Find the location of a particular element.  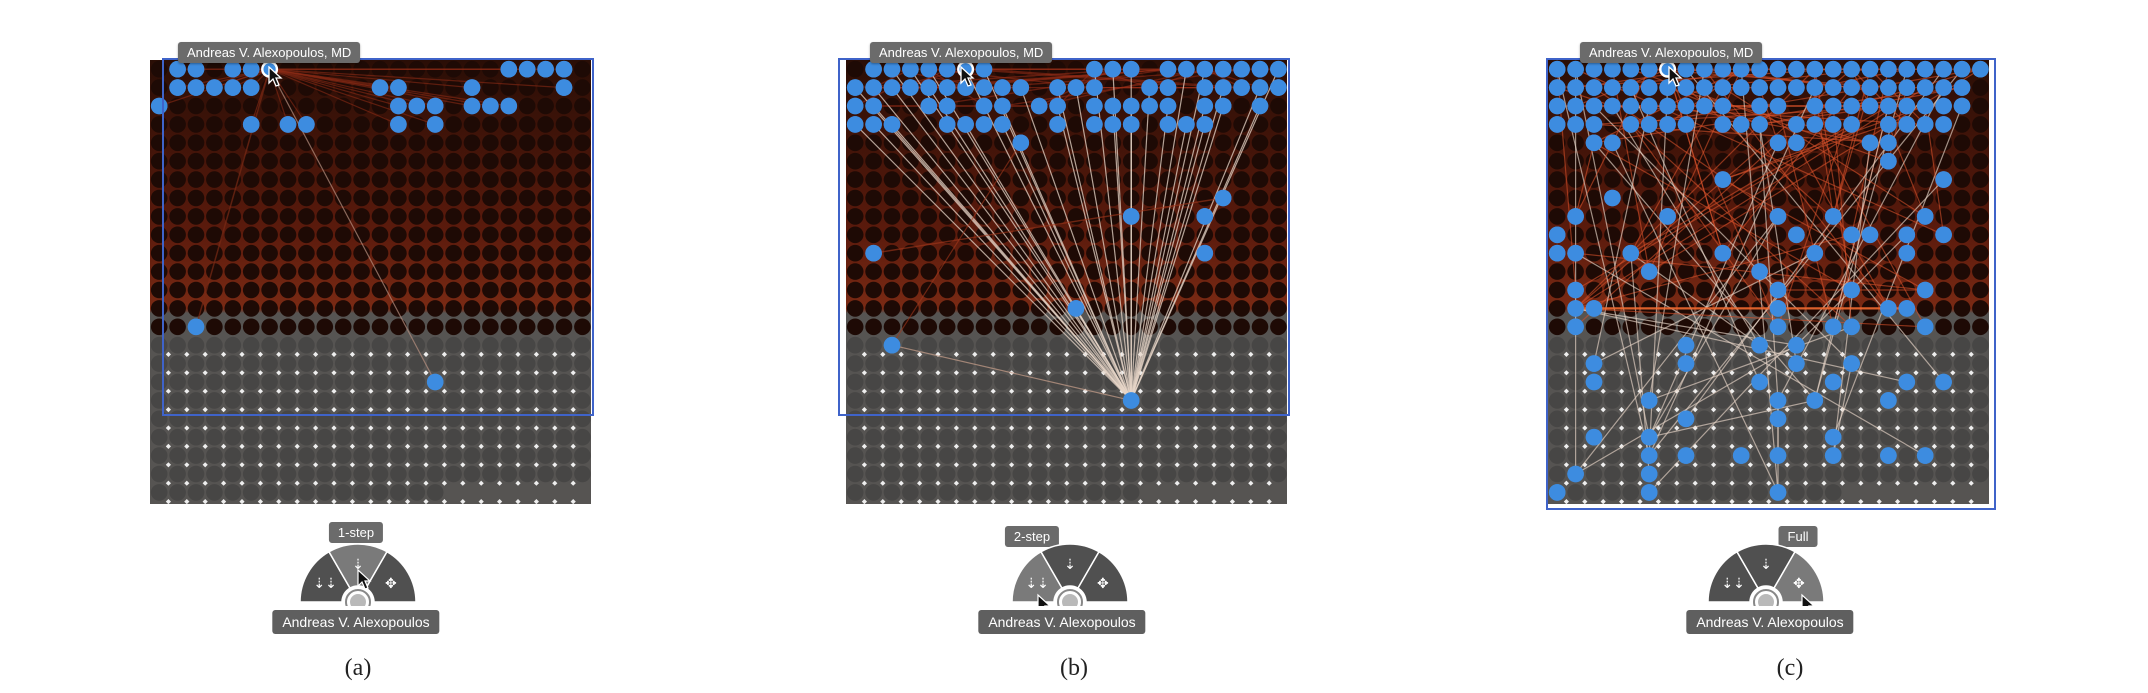

one-step-expand-icon: ⇣ is located at coordinates (358, 565).